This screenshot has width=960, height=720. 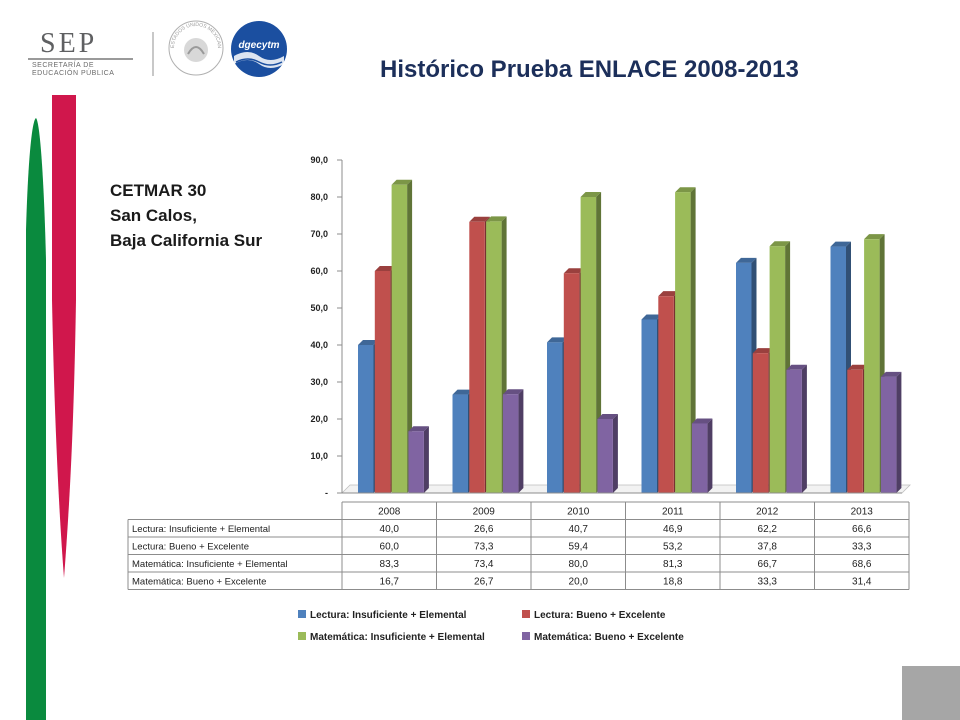 What do you see at coordinates (80, 59) in the screenshot?
I see `sep-logo-rule` at bounding box center [80, 59].